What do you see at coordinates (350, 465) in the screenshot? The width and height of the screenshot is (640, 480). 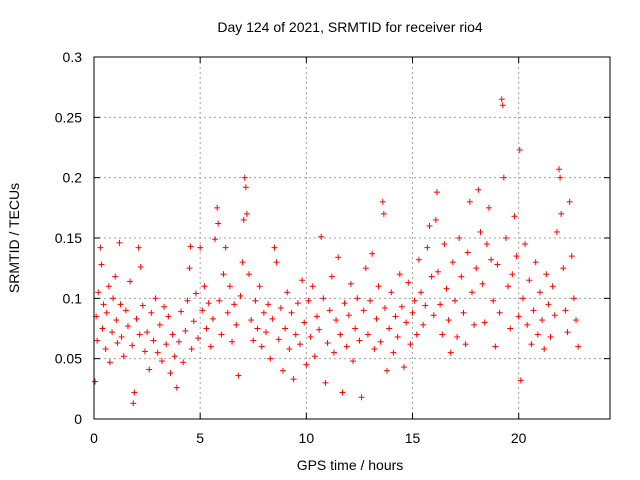 I see `x-axis-label: GPS time / hours` at bounding box center [350, 465].